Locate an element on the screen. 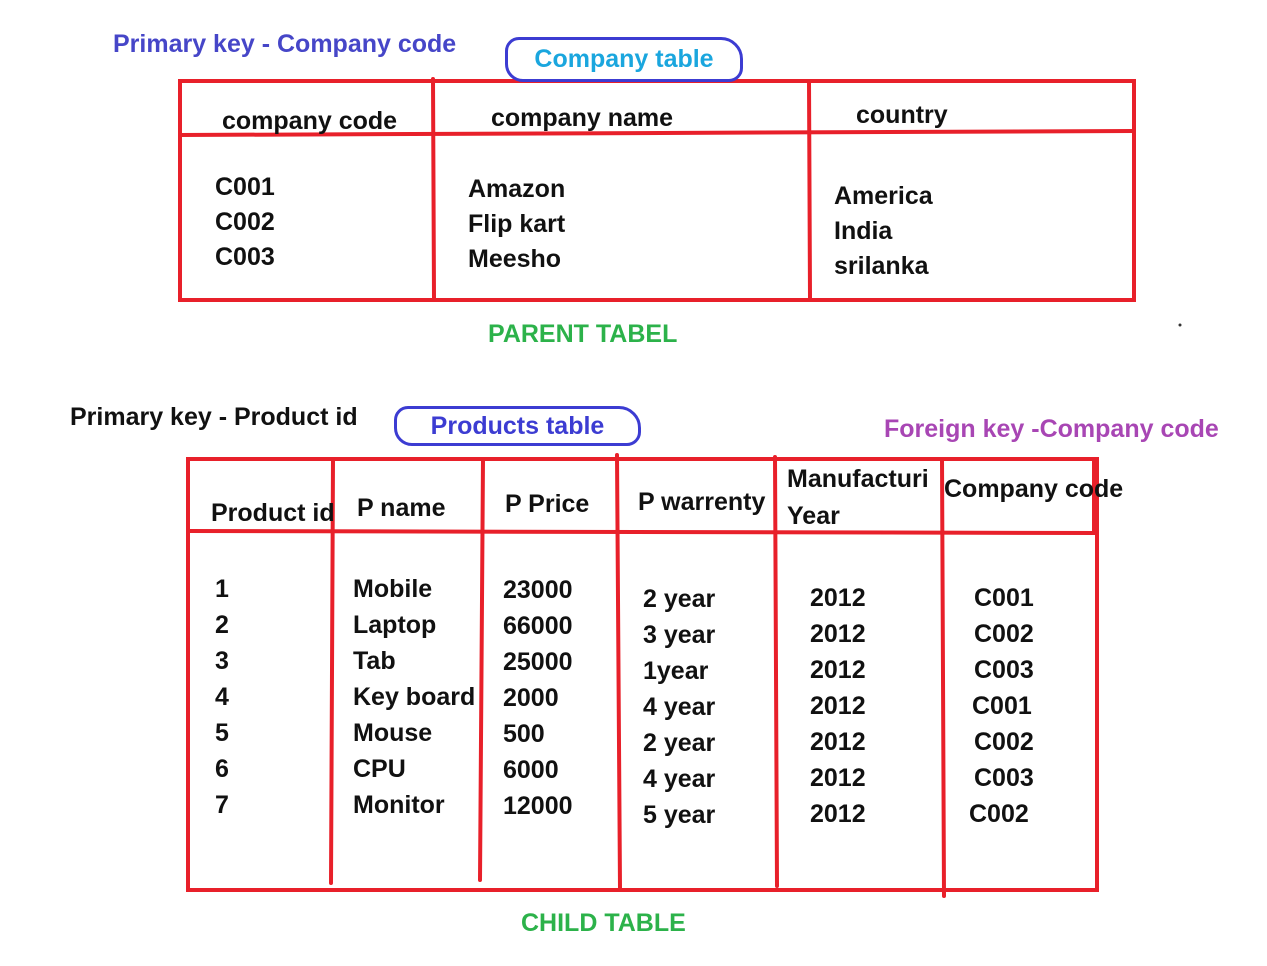  cell-product-price: 2000 is located at coordinates (531, 698).